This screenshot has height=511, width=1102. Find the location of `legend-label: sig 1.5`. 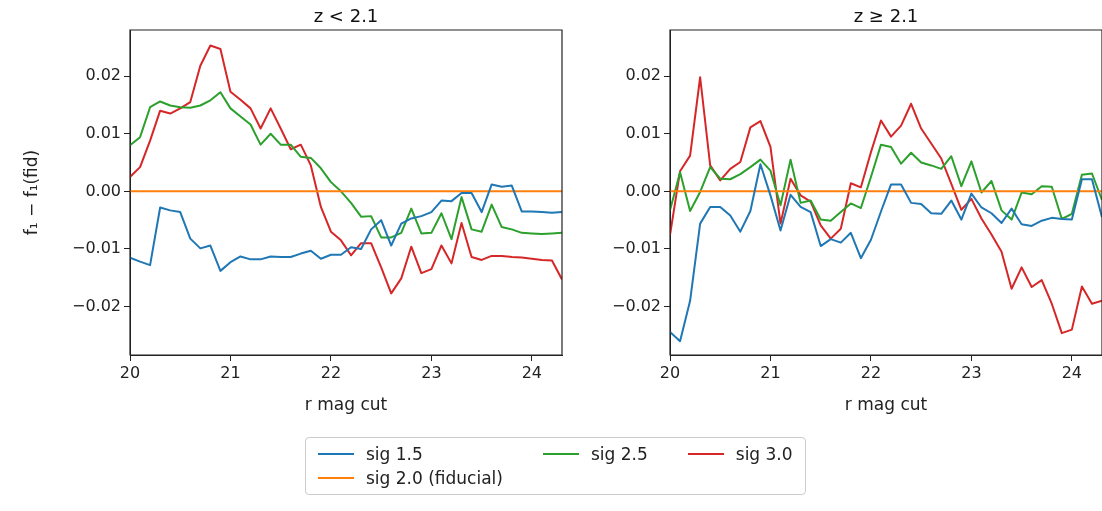

legend-label: sig 1.5 is located at coordinates (394, 454).